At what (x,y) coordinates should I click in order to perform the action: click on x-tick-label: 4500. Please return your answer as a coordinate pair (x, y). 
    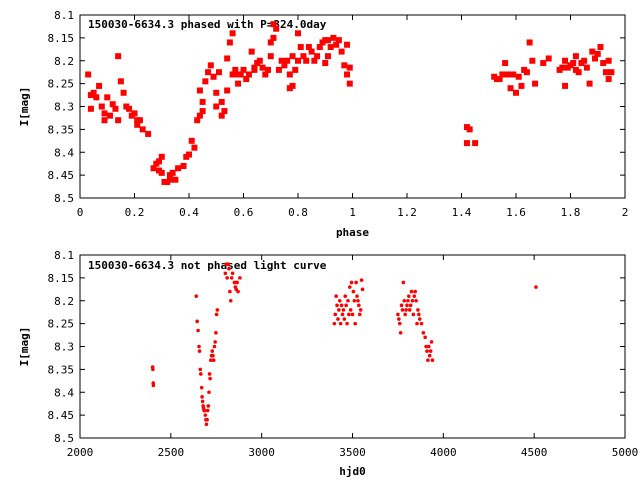
    Looking at the image, I should click on (534, 452).